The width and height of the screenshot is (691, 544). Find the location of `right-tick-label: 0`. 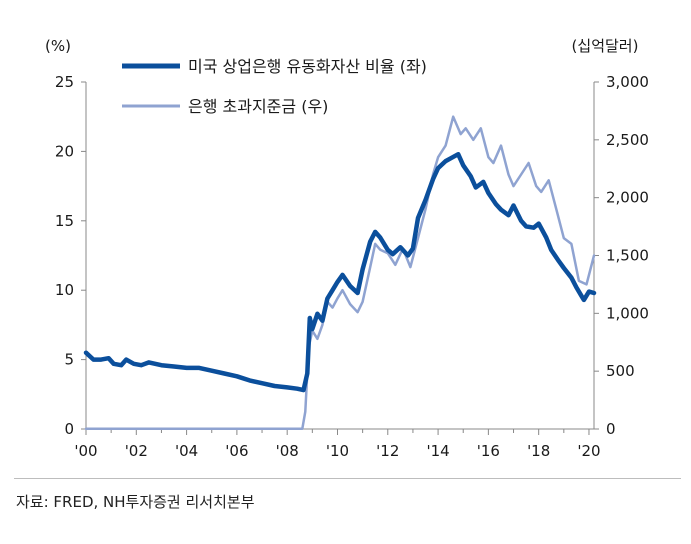

right-tick-label: 0 is located at coordinates (611, 429).